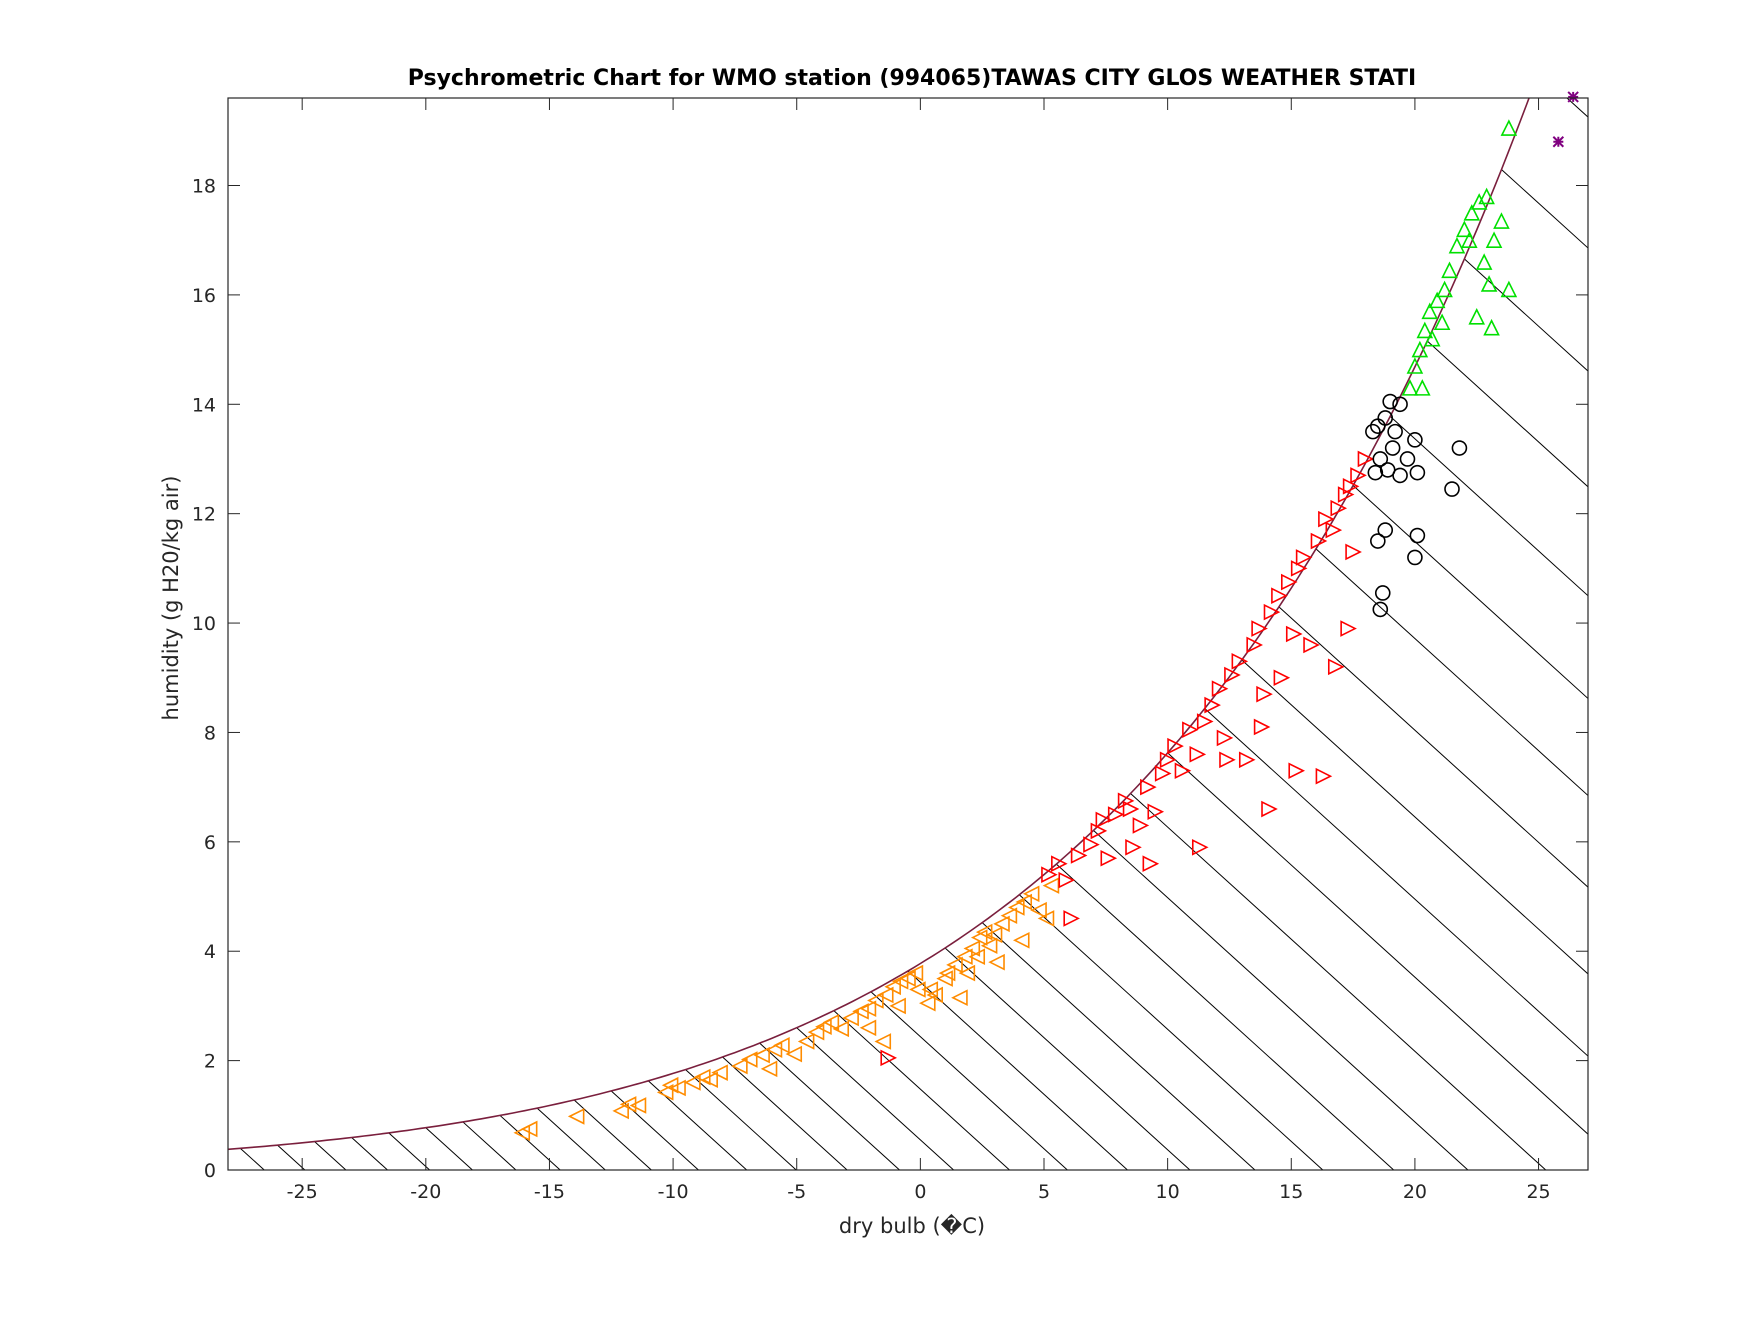 Image resolution: width=1750 pixels, height=1317 pixels. I want to click on x-tick-label: 10, so click(1168, 1192).